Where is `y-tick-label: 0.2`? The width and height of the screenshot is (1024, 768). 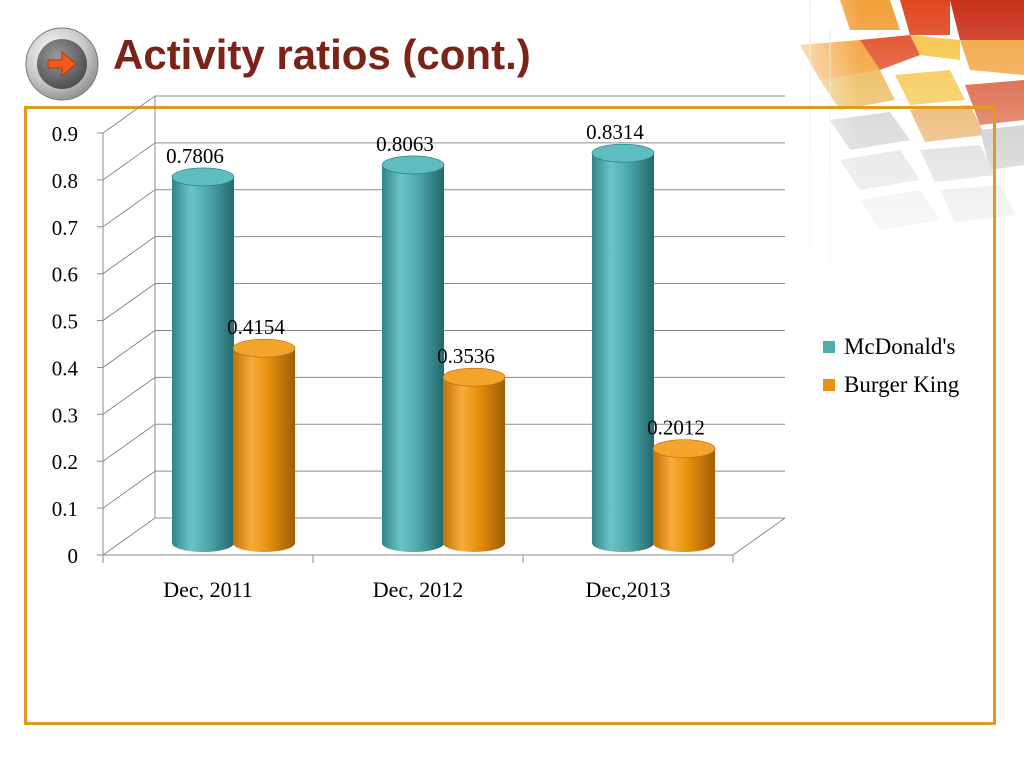
y-tick-label: 0.2 is located at coordinates (65, 462).